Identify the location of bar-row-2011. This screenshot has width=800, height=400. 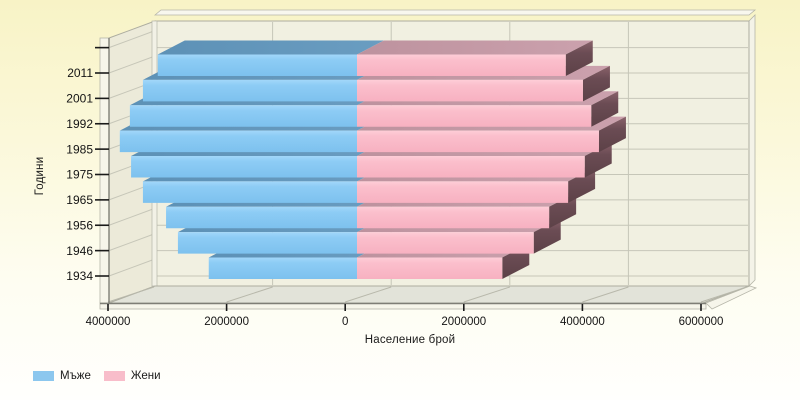
(375, 58).